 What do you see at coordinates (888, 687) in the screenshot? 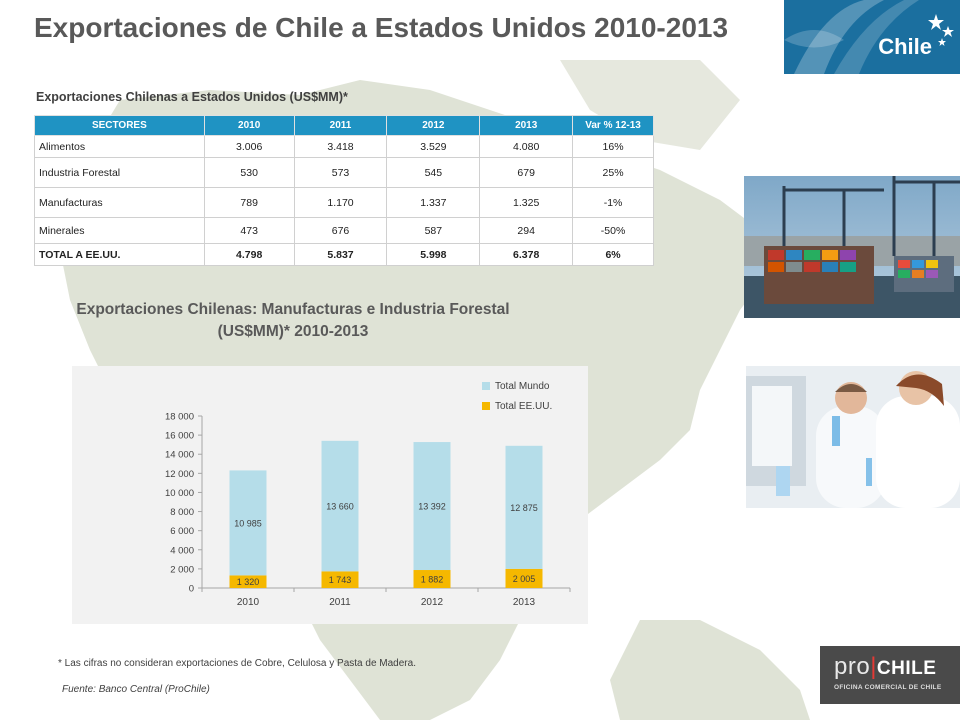
I see `prochile-logo-subtitle: OFICINA COMERCIAL DE CHILE` at bounding box center [888, 687].